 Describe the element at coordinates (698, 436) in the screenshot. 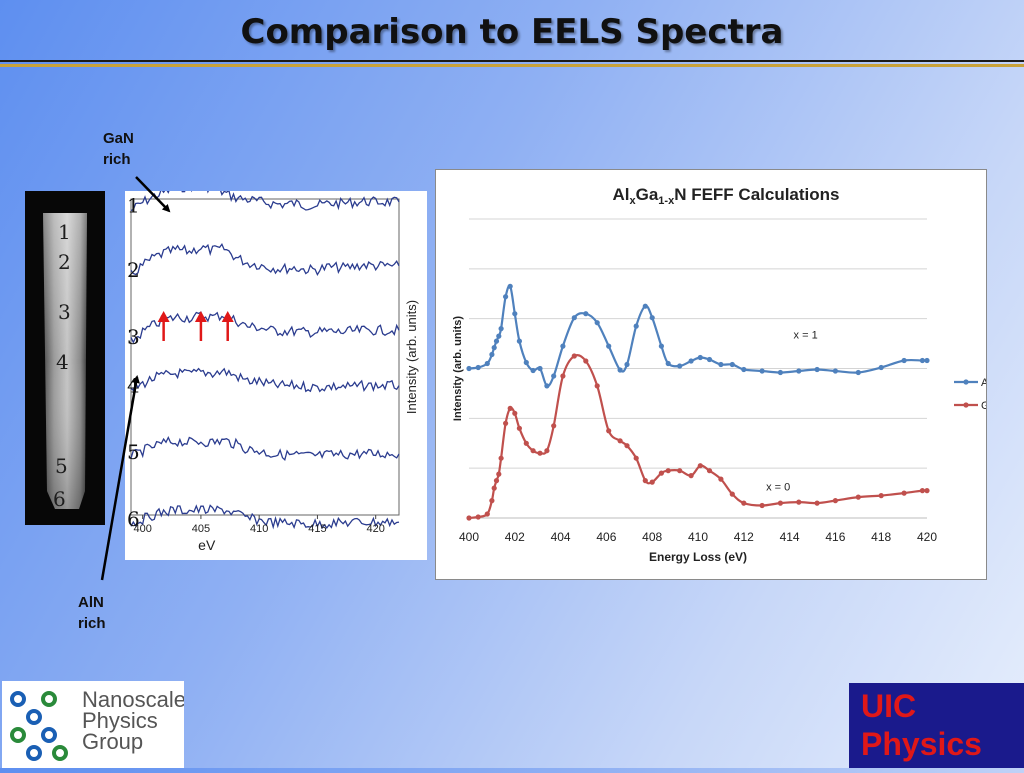

I see `series-line-GaN` at that location.